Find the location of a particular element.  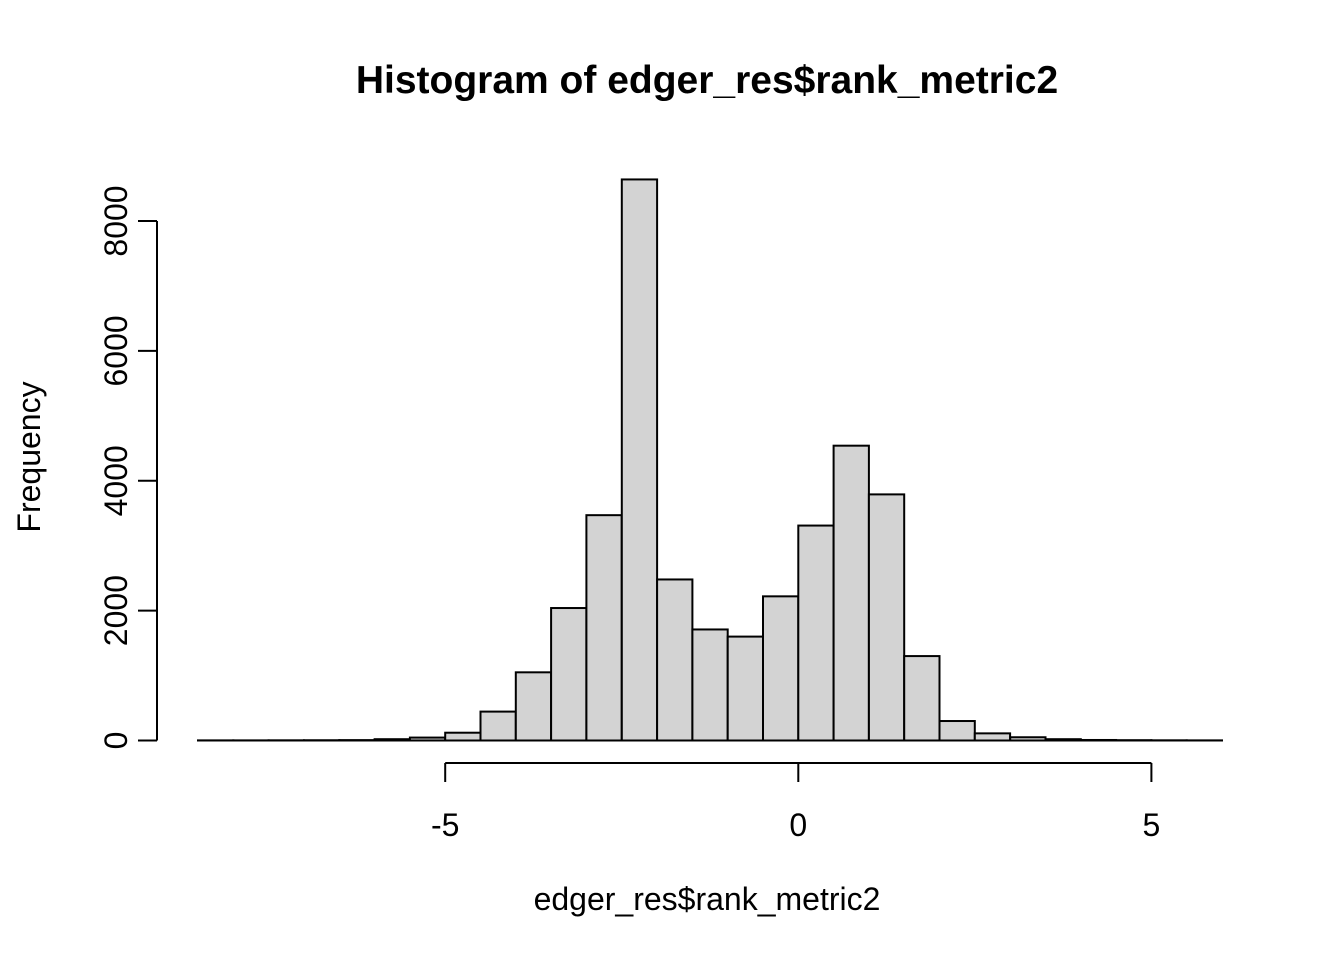

y-axis-tick-label: 0 is located at coordinates (116, 741).